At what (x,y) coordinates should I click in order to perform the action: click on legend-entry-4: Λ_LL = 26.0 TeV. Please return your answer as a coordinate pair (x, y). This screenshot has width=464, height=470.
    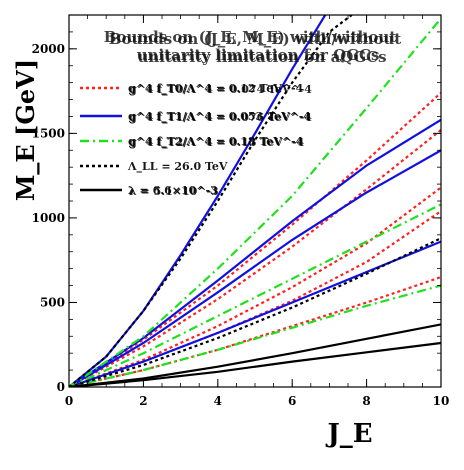
    Looking at the image, I should click on (154, 167).